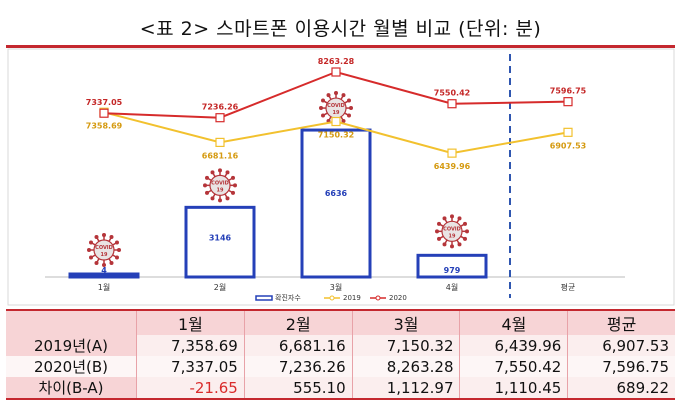  Describe the element at coordinates (568, 287) in the screenshot. I see `x-tick-label: 평균` at that location.